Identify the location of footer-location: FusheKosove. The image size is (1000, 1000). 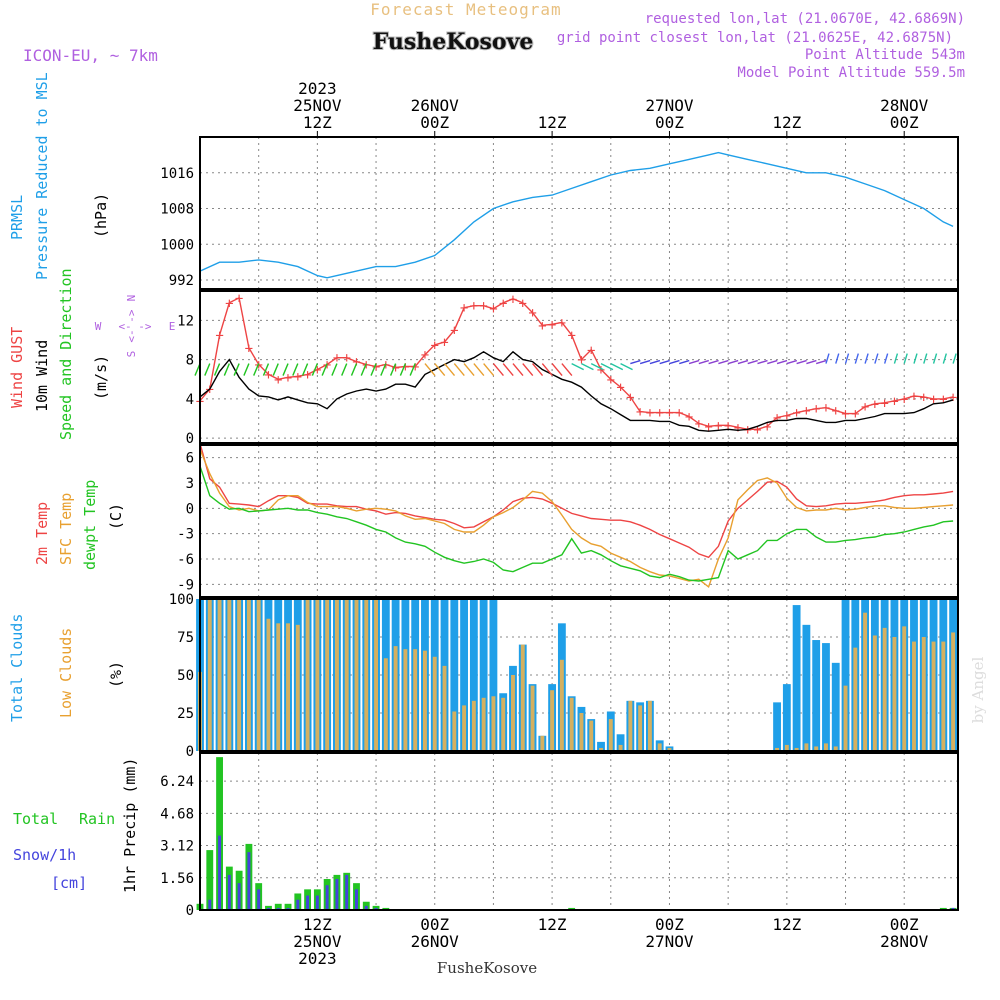
(487, 968).